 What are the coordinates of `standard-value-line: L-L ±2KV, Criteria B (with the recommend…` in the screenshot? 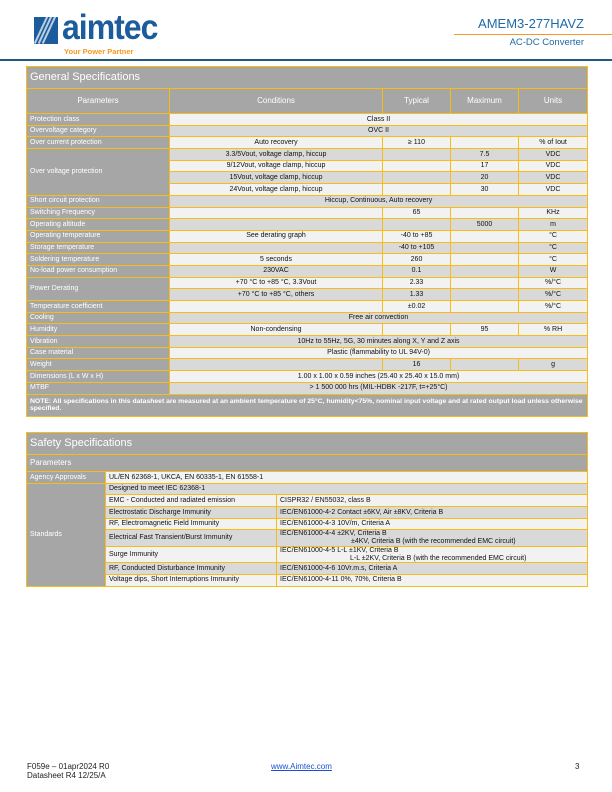 It's located at (438, 558).